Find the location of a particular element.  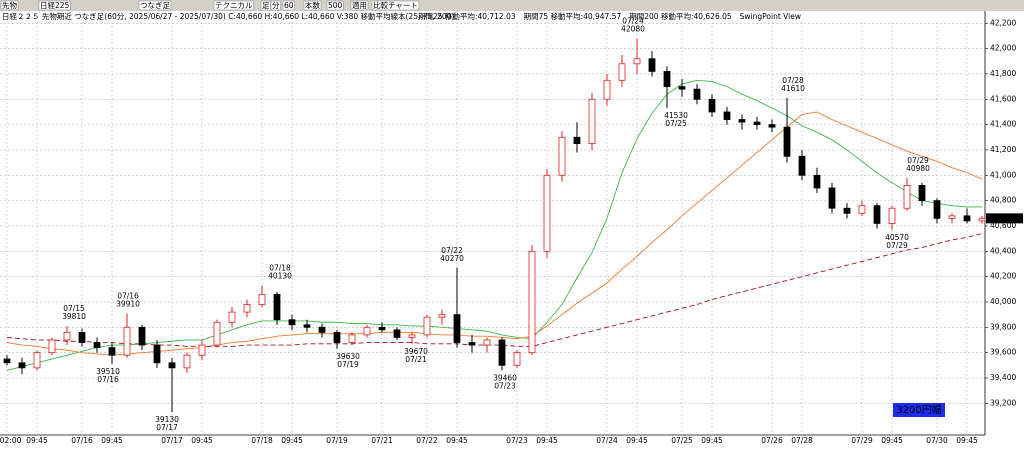

legend-entry: 期間75 移動平均:40,947.57 is located at coordinates (573, 16).